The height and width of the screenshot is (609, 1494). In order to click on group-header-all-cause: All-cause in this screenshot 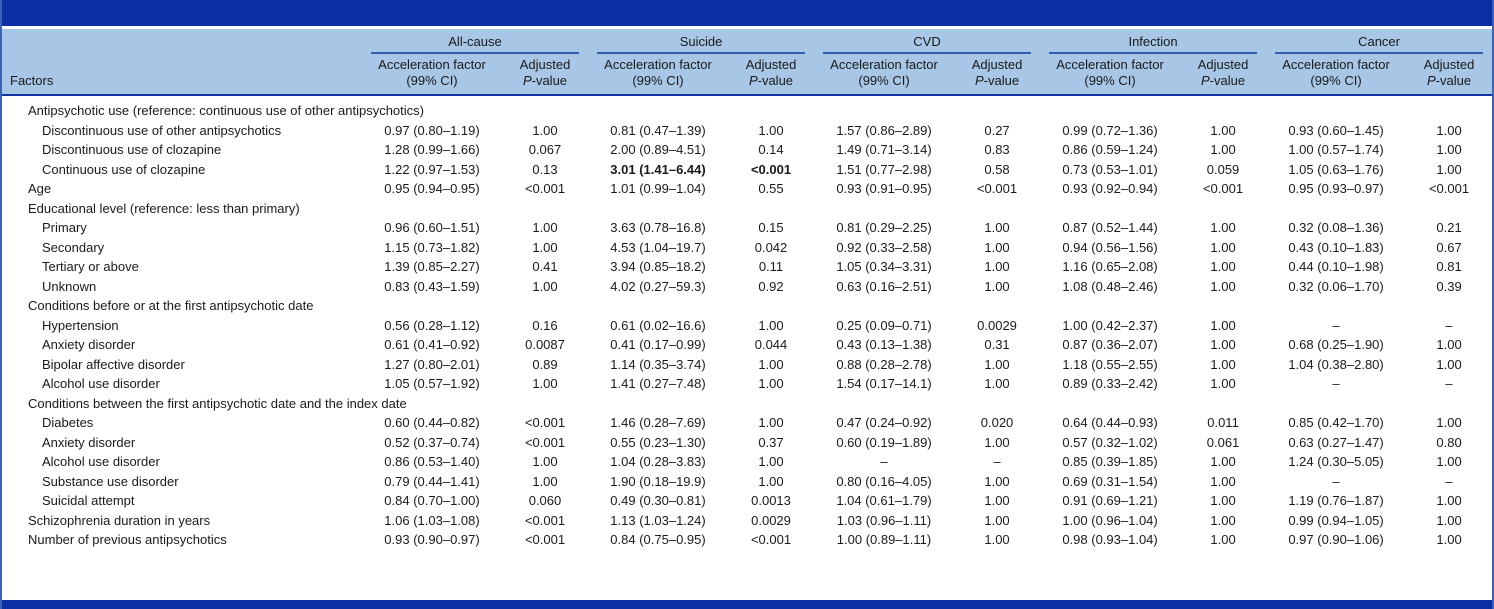, I will do `click(475, 41)`.